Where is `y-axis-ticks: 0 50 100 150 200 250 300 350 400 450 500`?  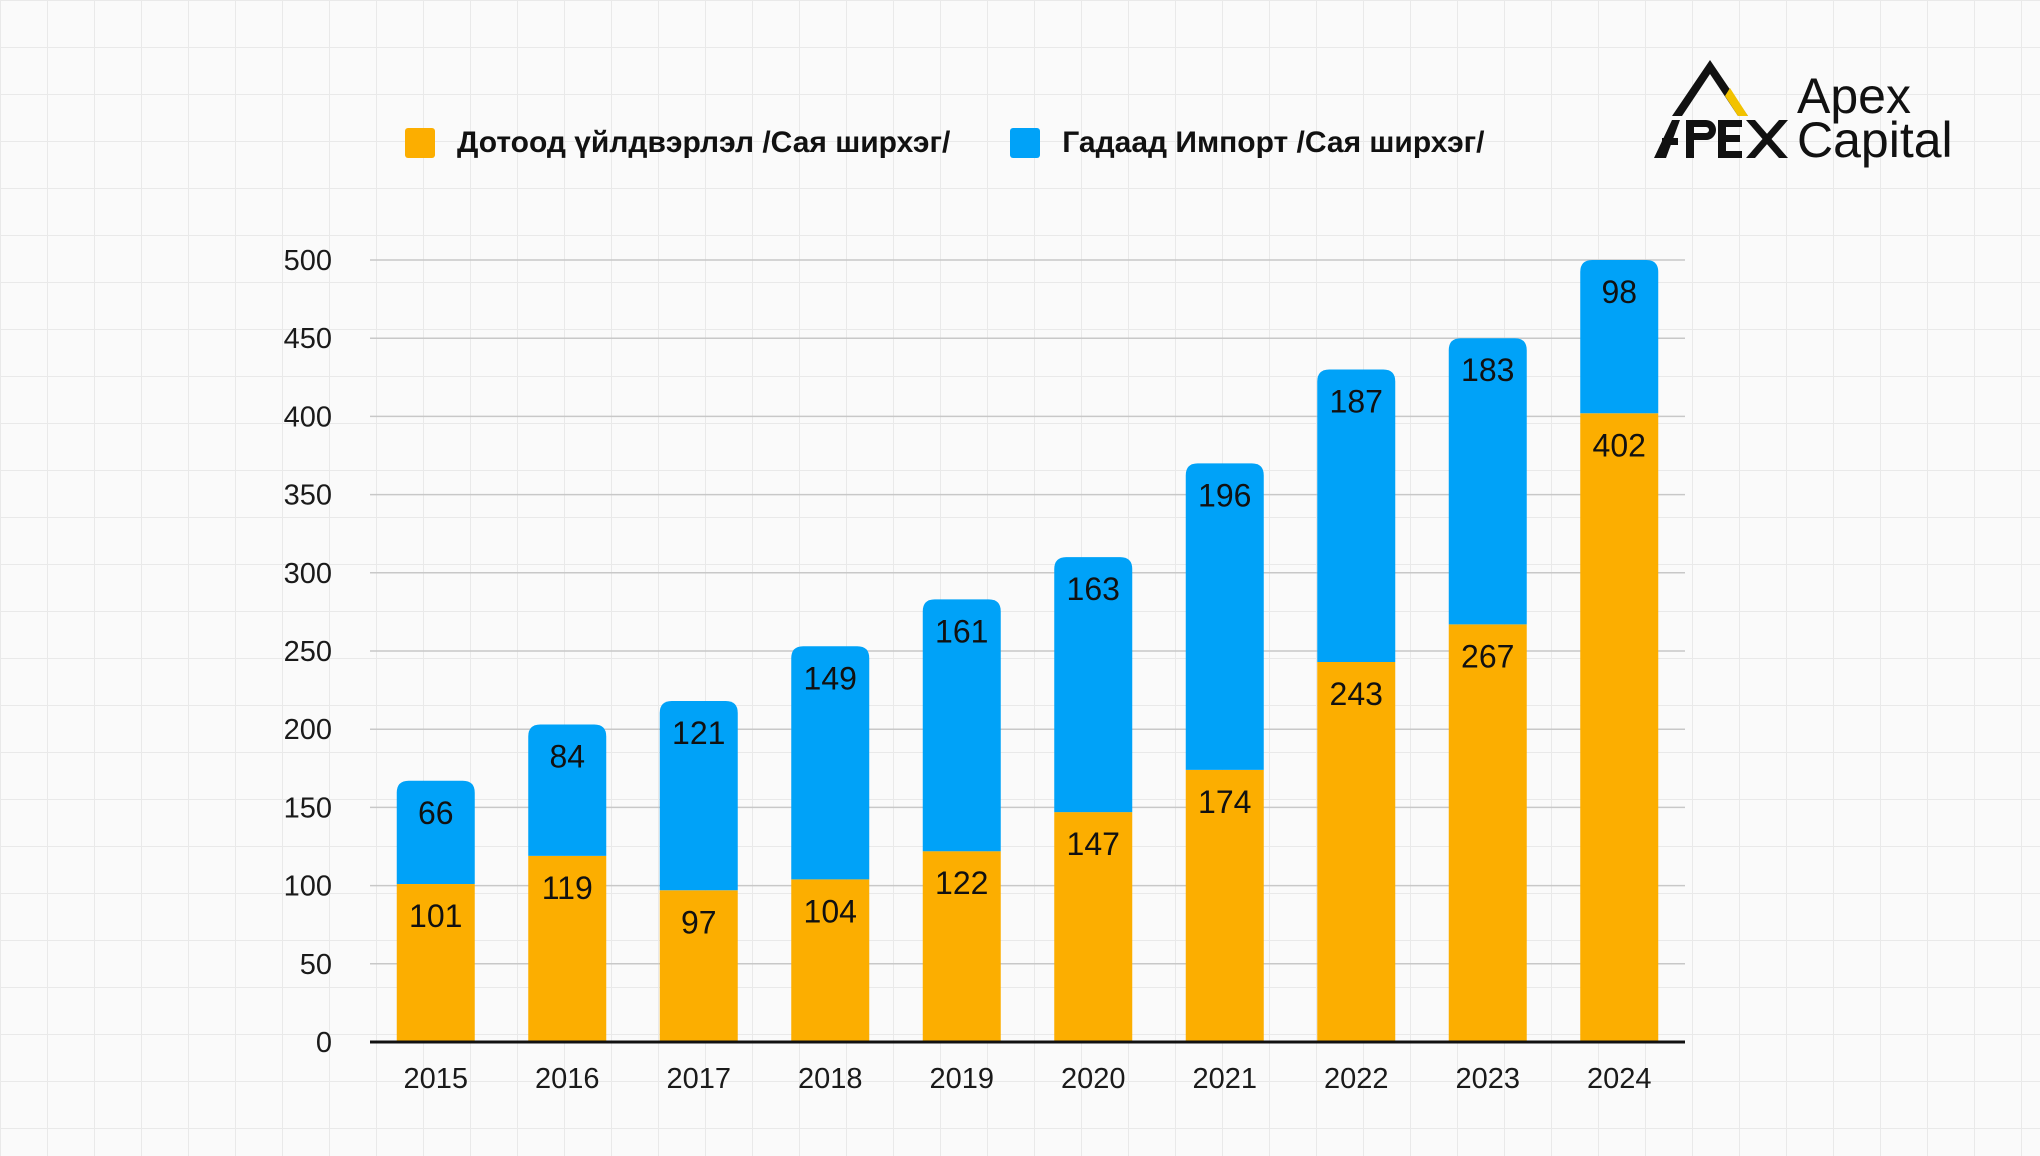 y-axis-ticks: 0 50 100 150 200 250 300 350 400 450 500 is located at coordinates (308, 652).